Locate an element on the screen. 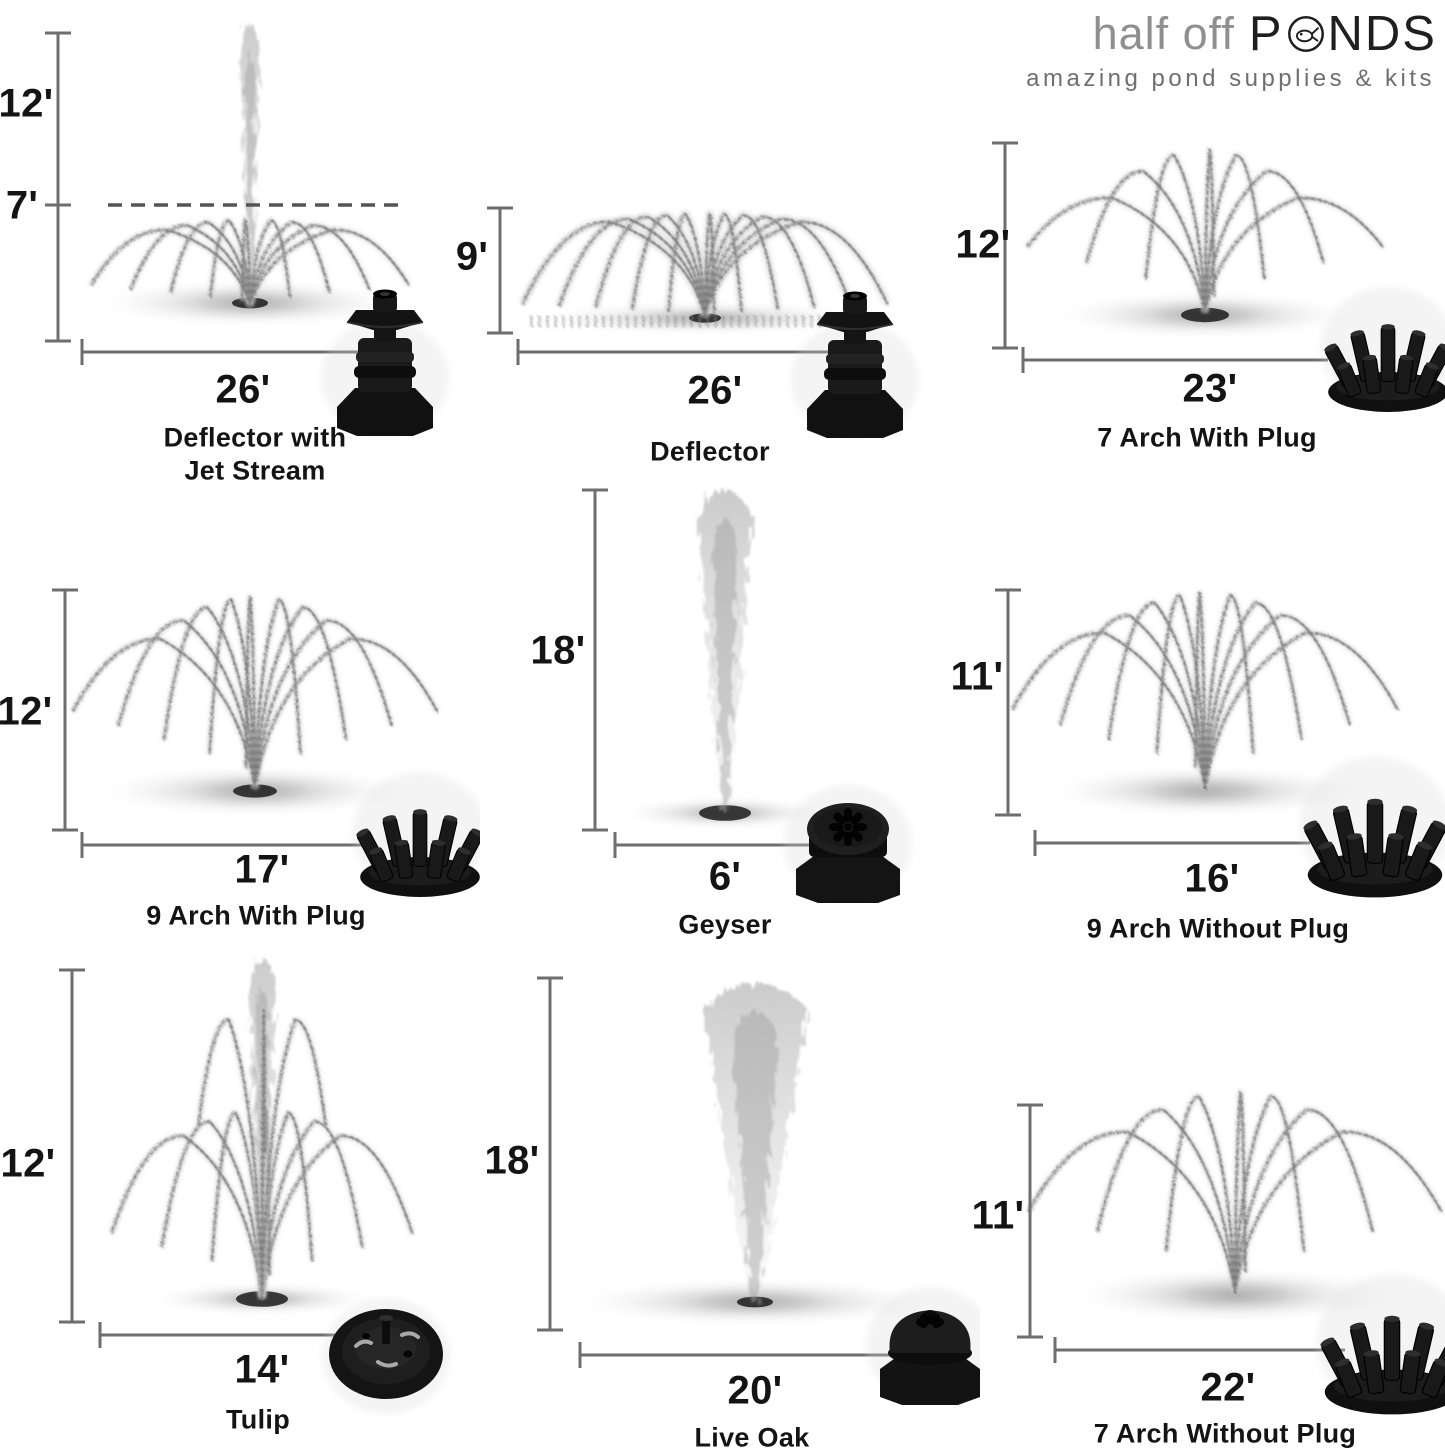  liveoak-nozzle-image is located at coordinates (923, 1346).